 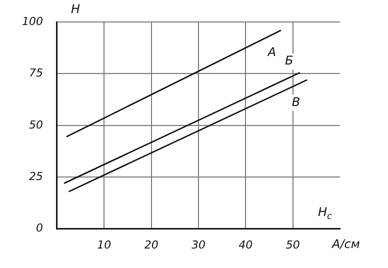 What do you see at coordinates (151, 245) in the screenshot?
I see `x-tick-label: 20` at bounding box center [151, 245].